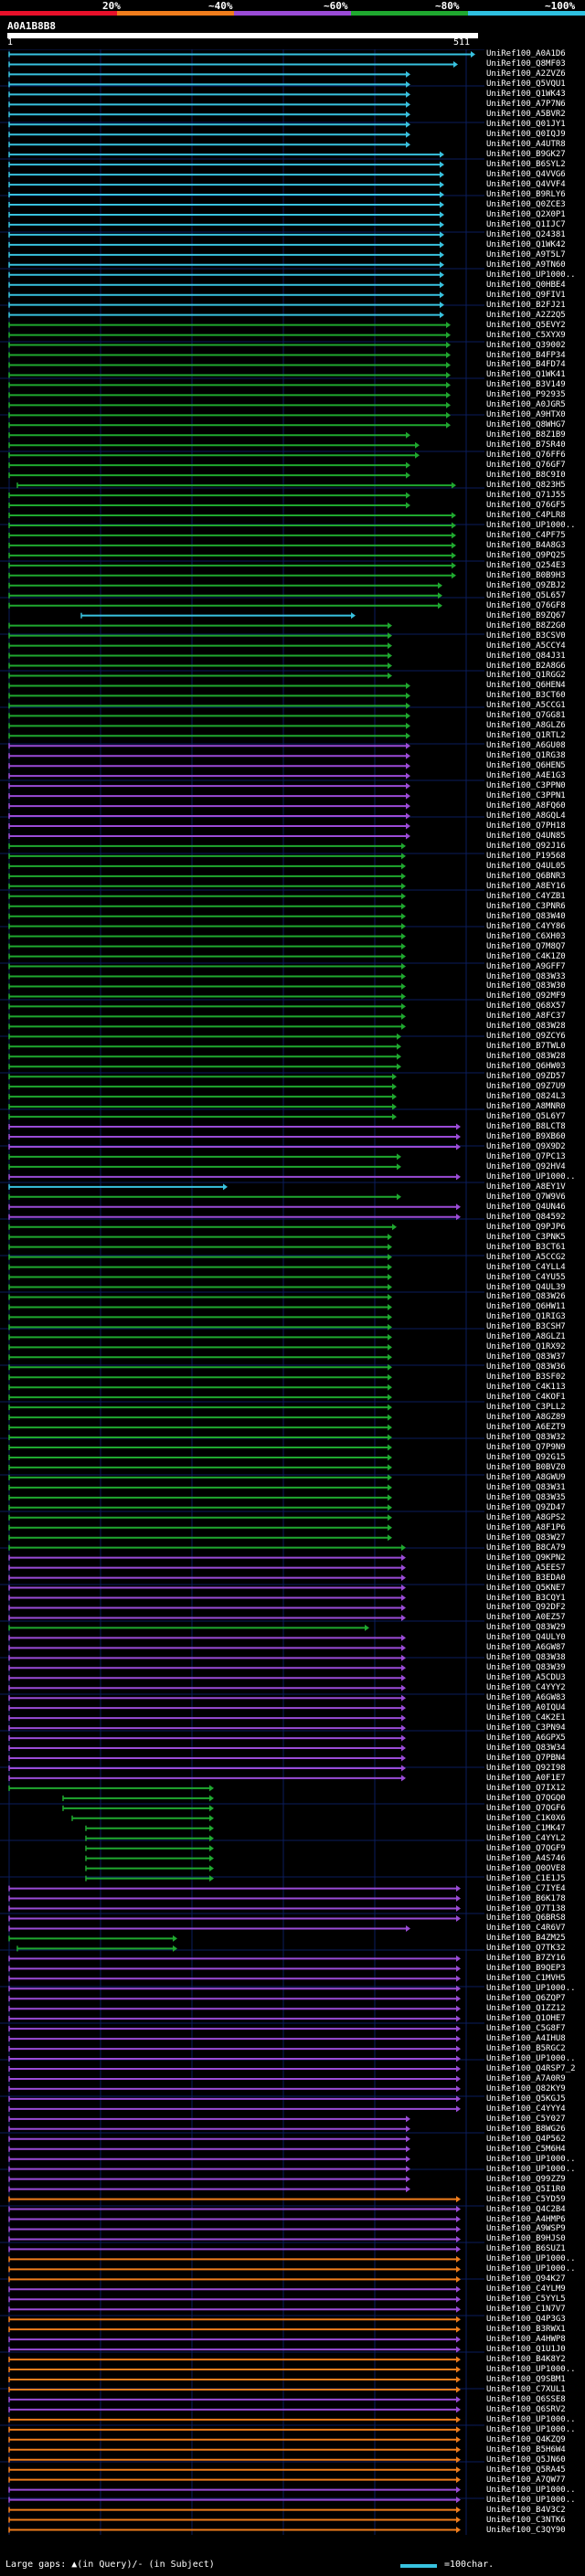  What do you see at coordinates (526, 806) in the screenshot?
I see `hit-label: UniRef100_A8FQ60` at bounding box center [526, 806].